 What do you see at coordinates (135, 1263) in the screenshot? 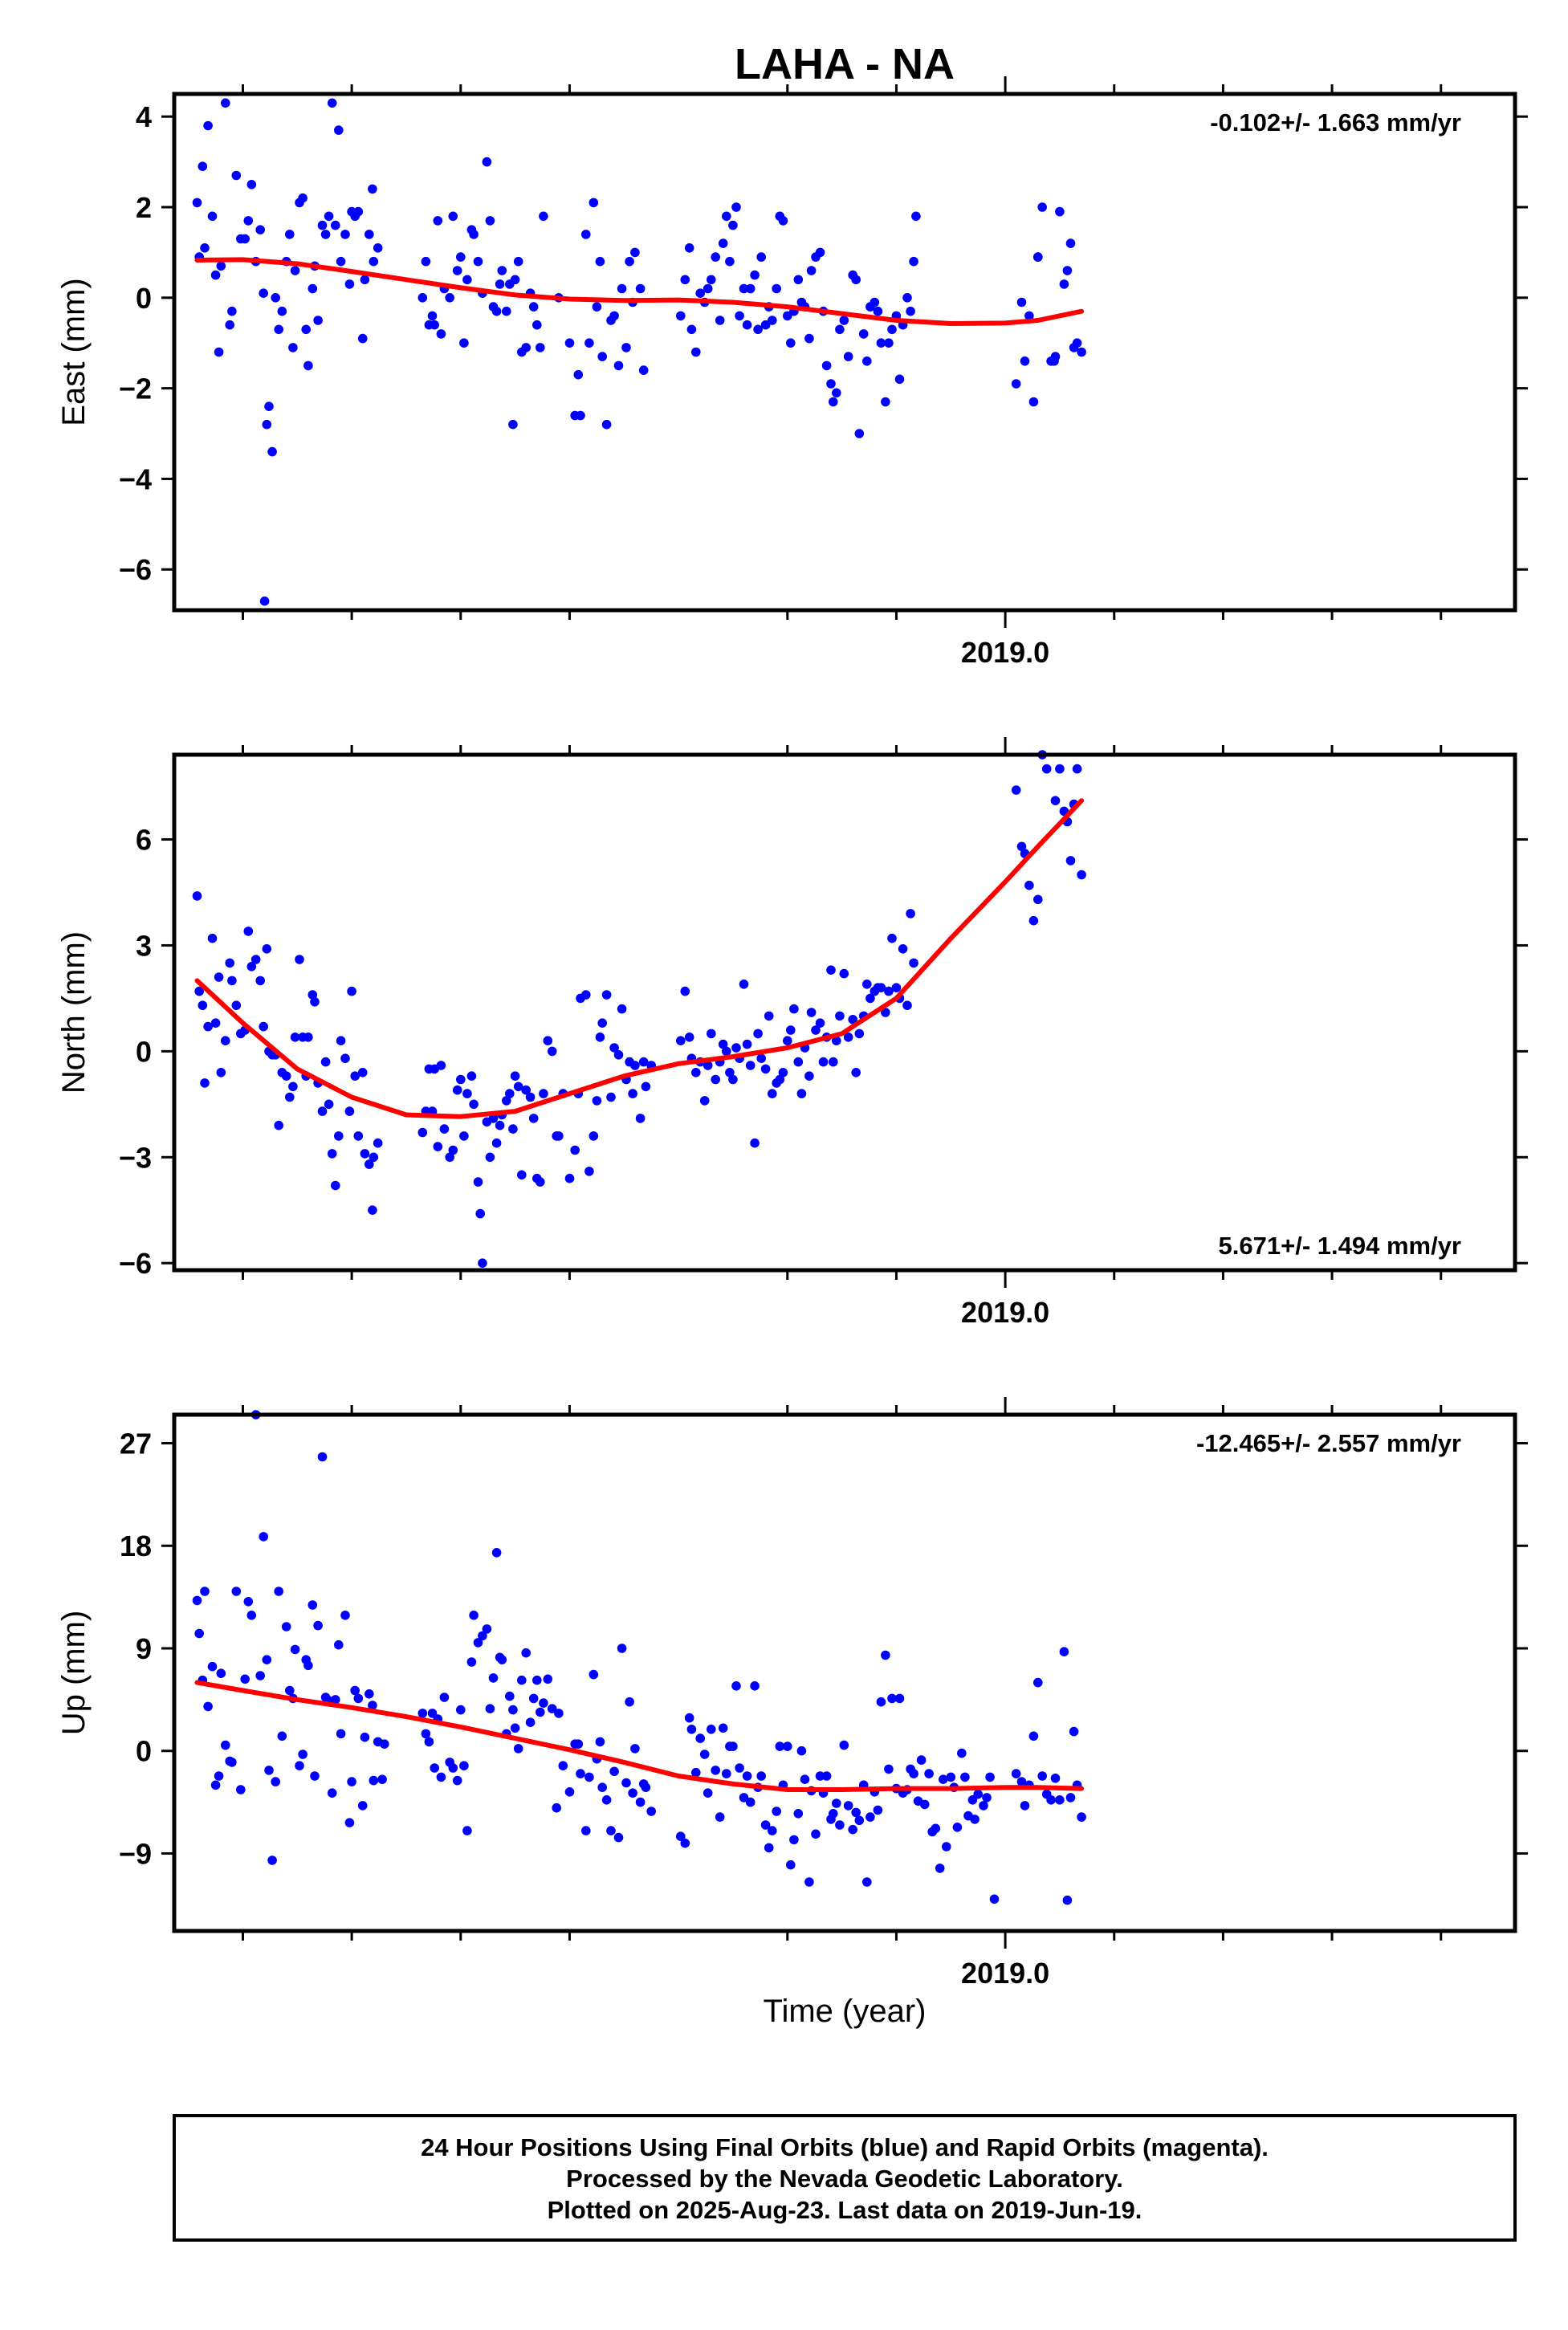
I see `north-y-tick-label: −6` at bounding box center [135, 1263].